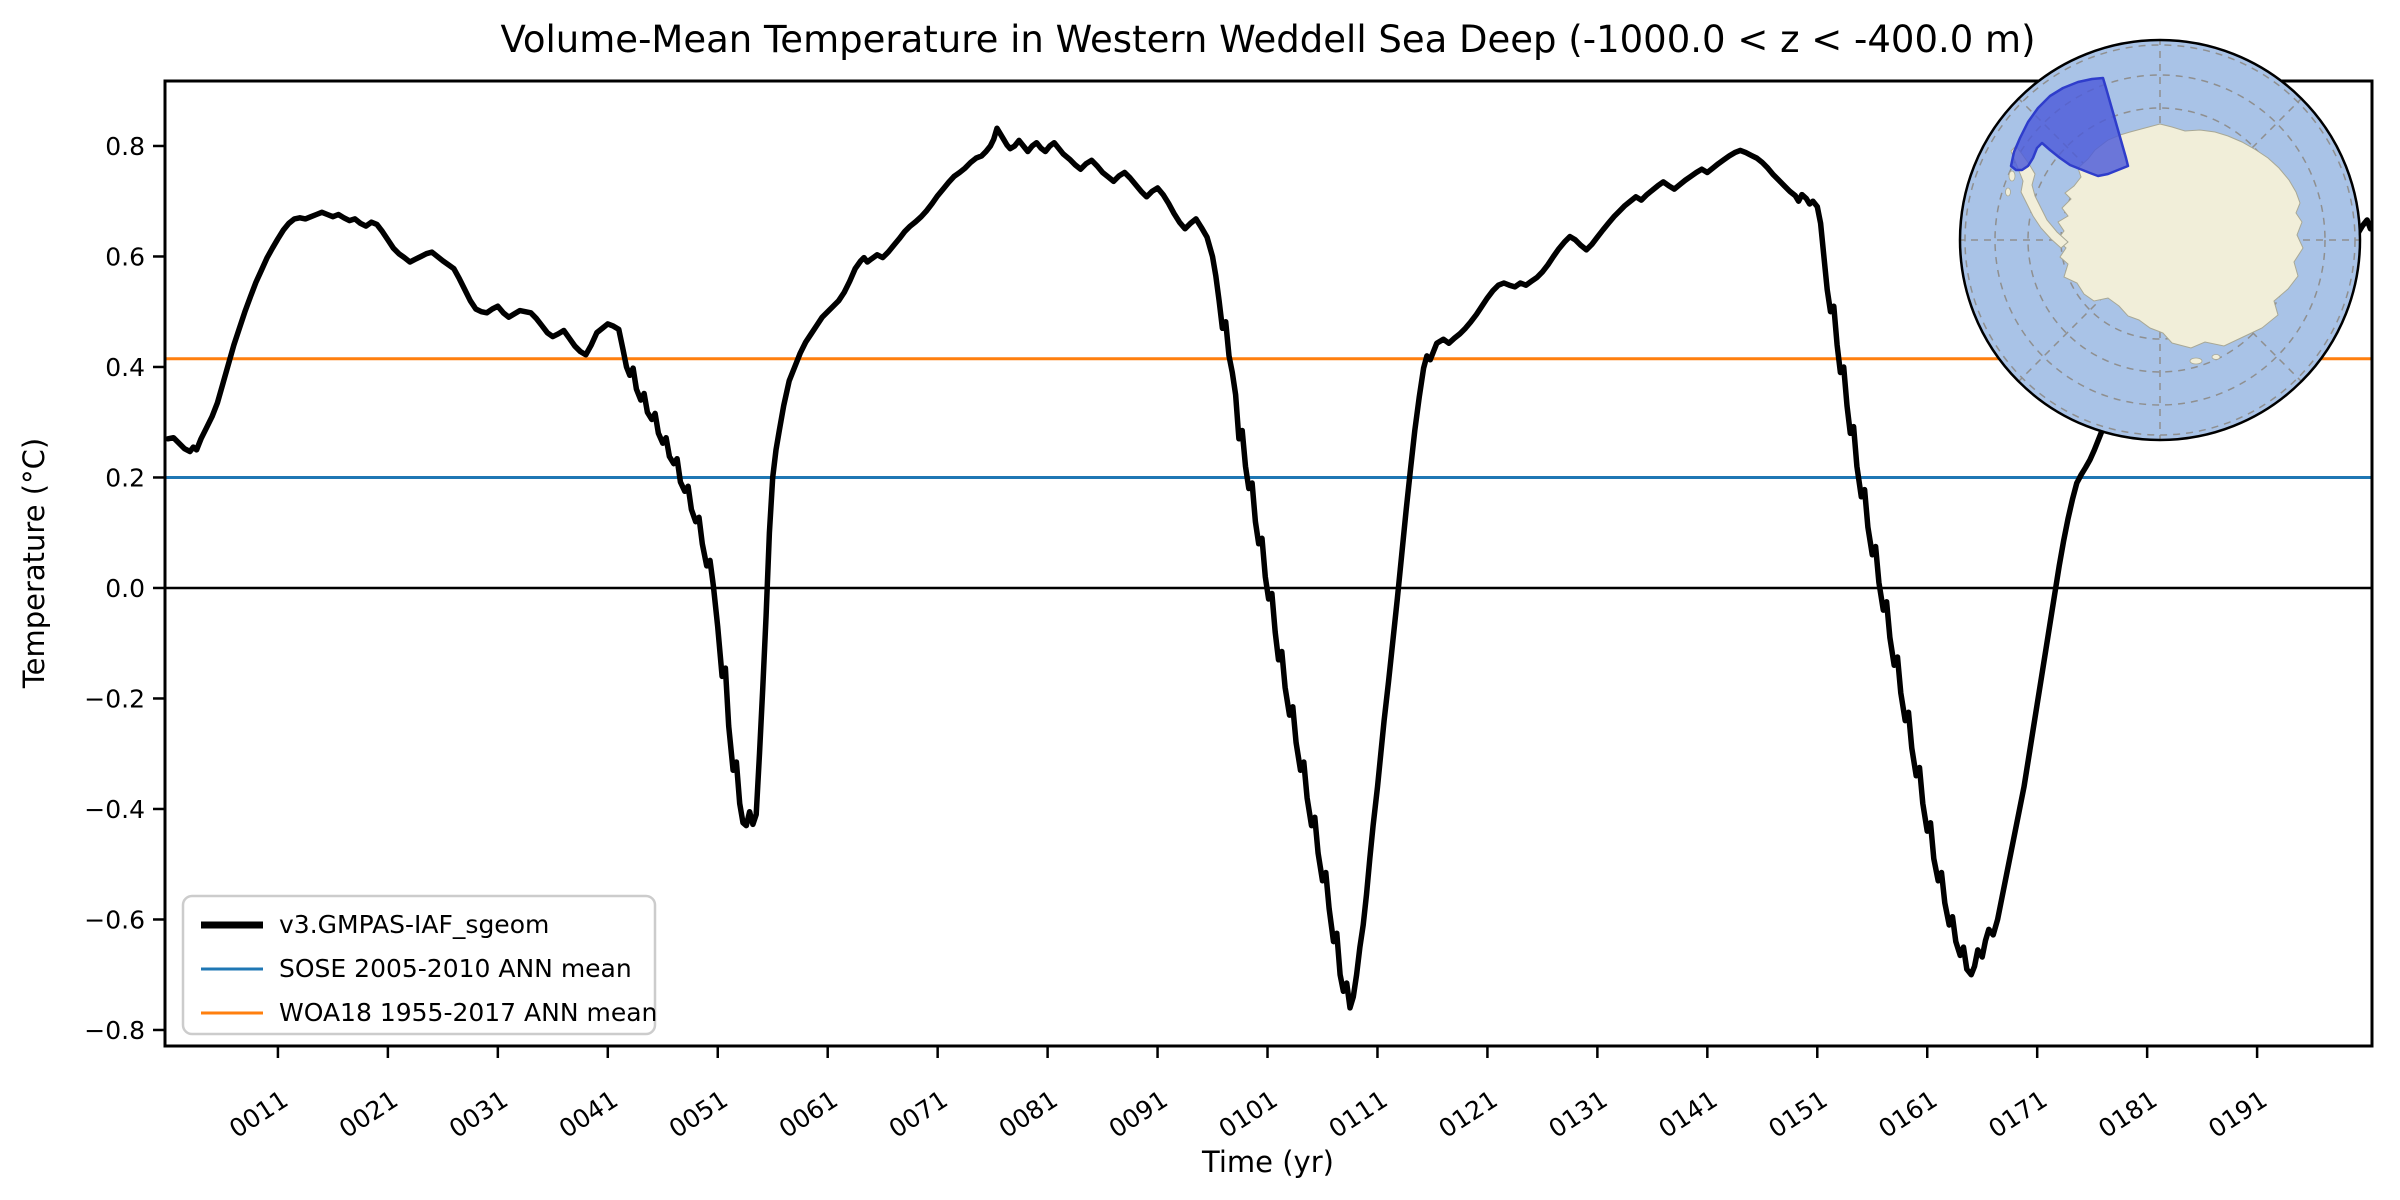 The height and width of the screenshot is (1200, 2400). Describe the element at coordinates (125, 367) in the screenshot. I see `y-tick-label: 0.4` at that location.